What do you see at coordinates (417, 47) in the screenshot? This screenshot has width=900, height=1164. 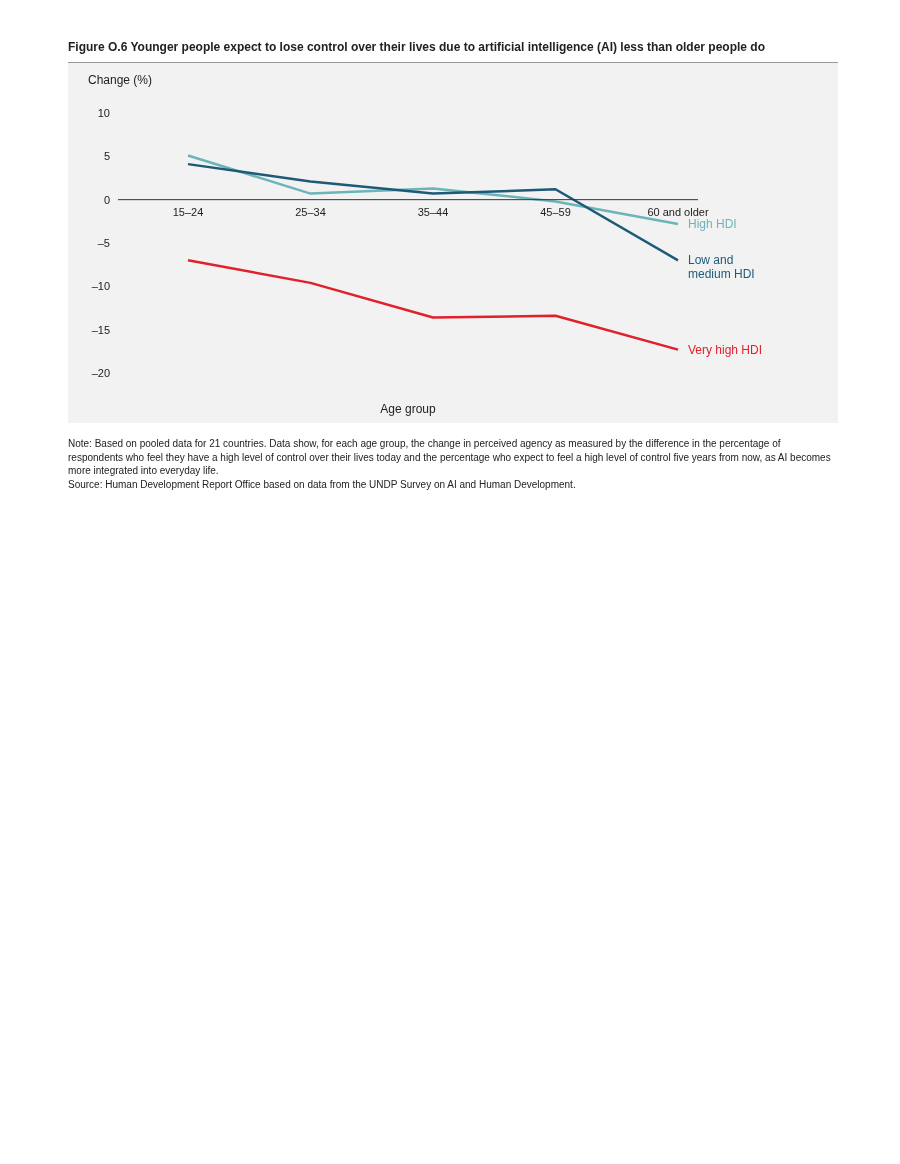 I see `chart-title: Figure O.6 Younger people expect to lose control over their lives due to artificial intelligence (AI) less than older people do` at bounding box center [417, 47].